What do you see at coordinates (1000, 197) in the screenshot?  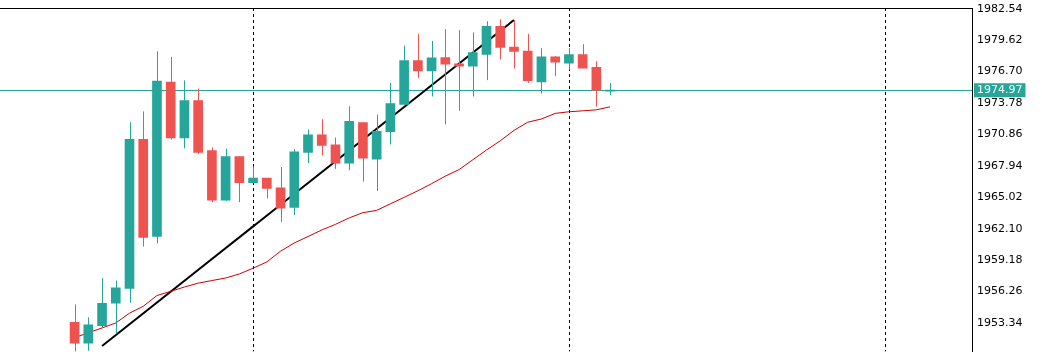 I see `y-tick-label: 1965.02` at bounding box center [1000, 197].